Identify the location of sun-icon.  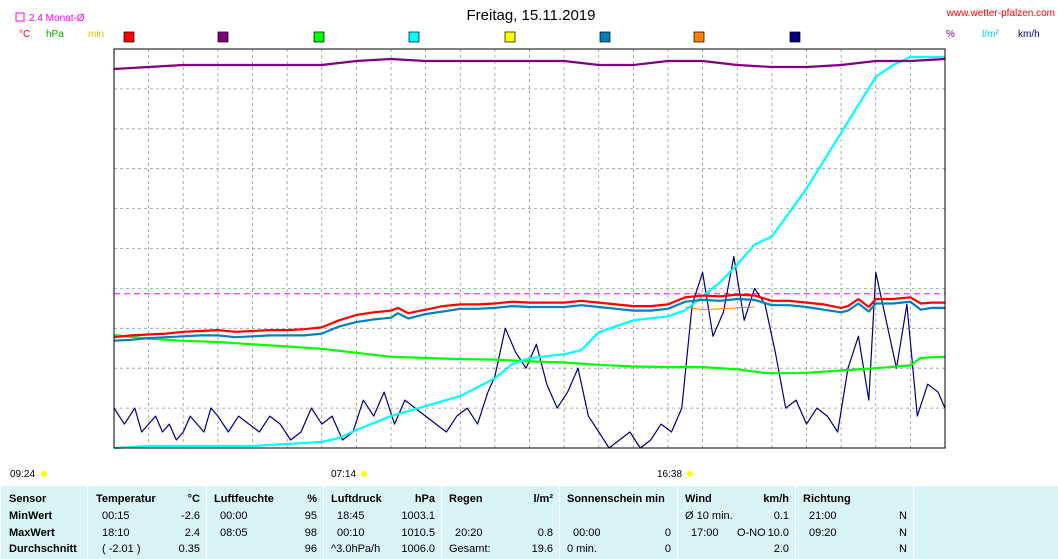
(44, 474).